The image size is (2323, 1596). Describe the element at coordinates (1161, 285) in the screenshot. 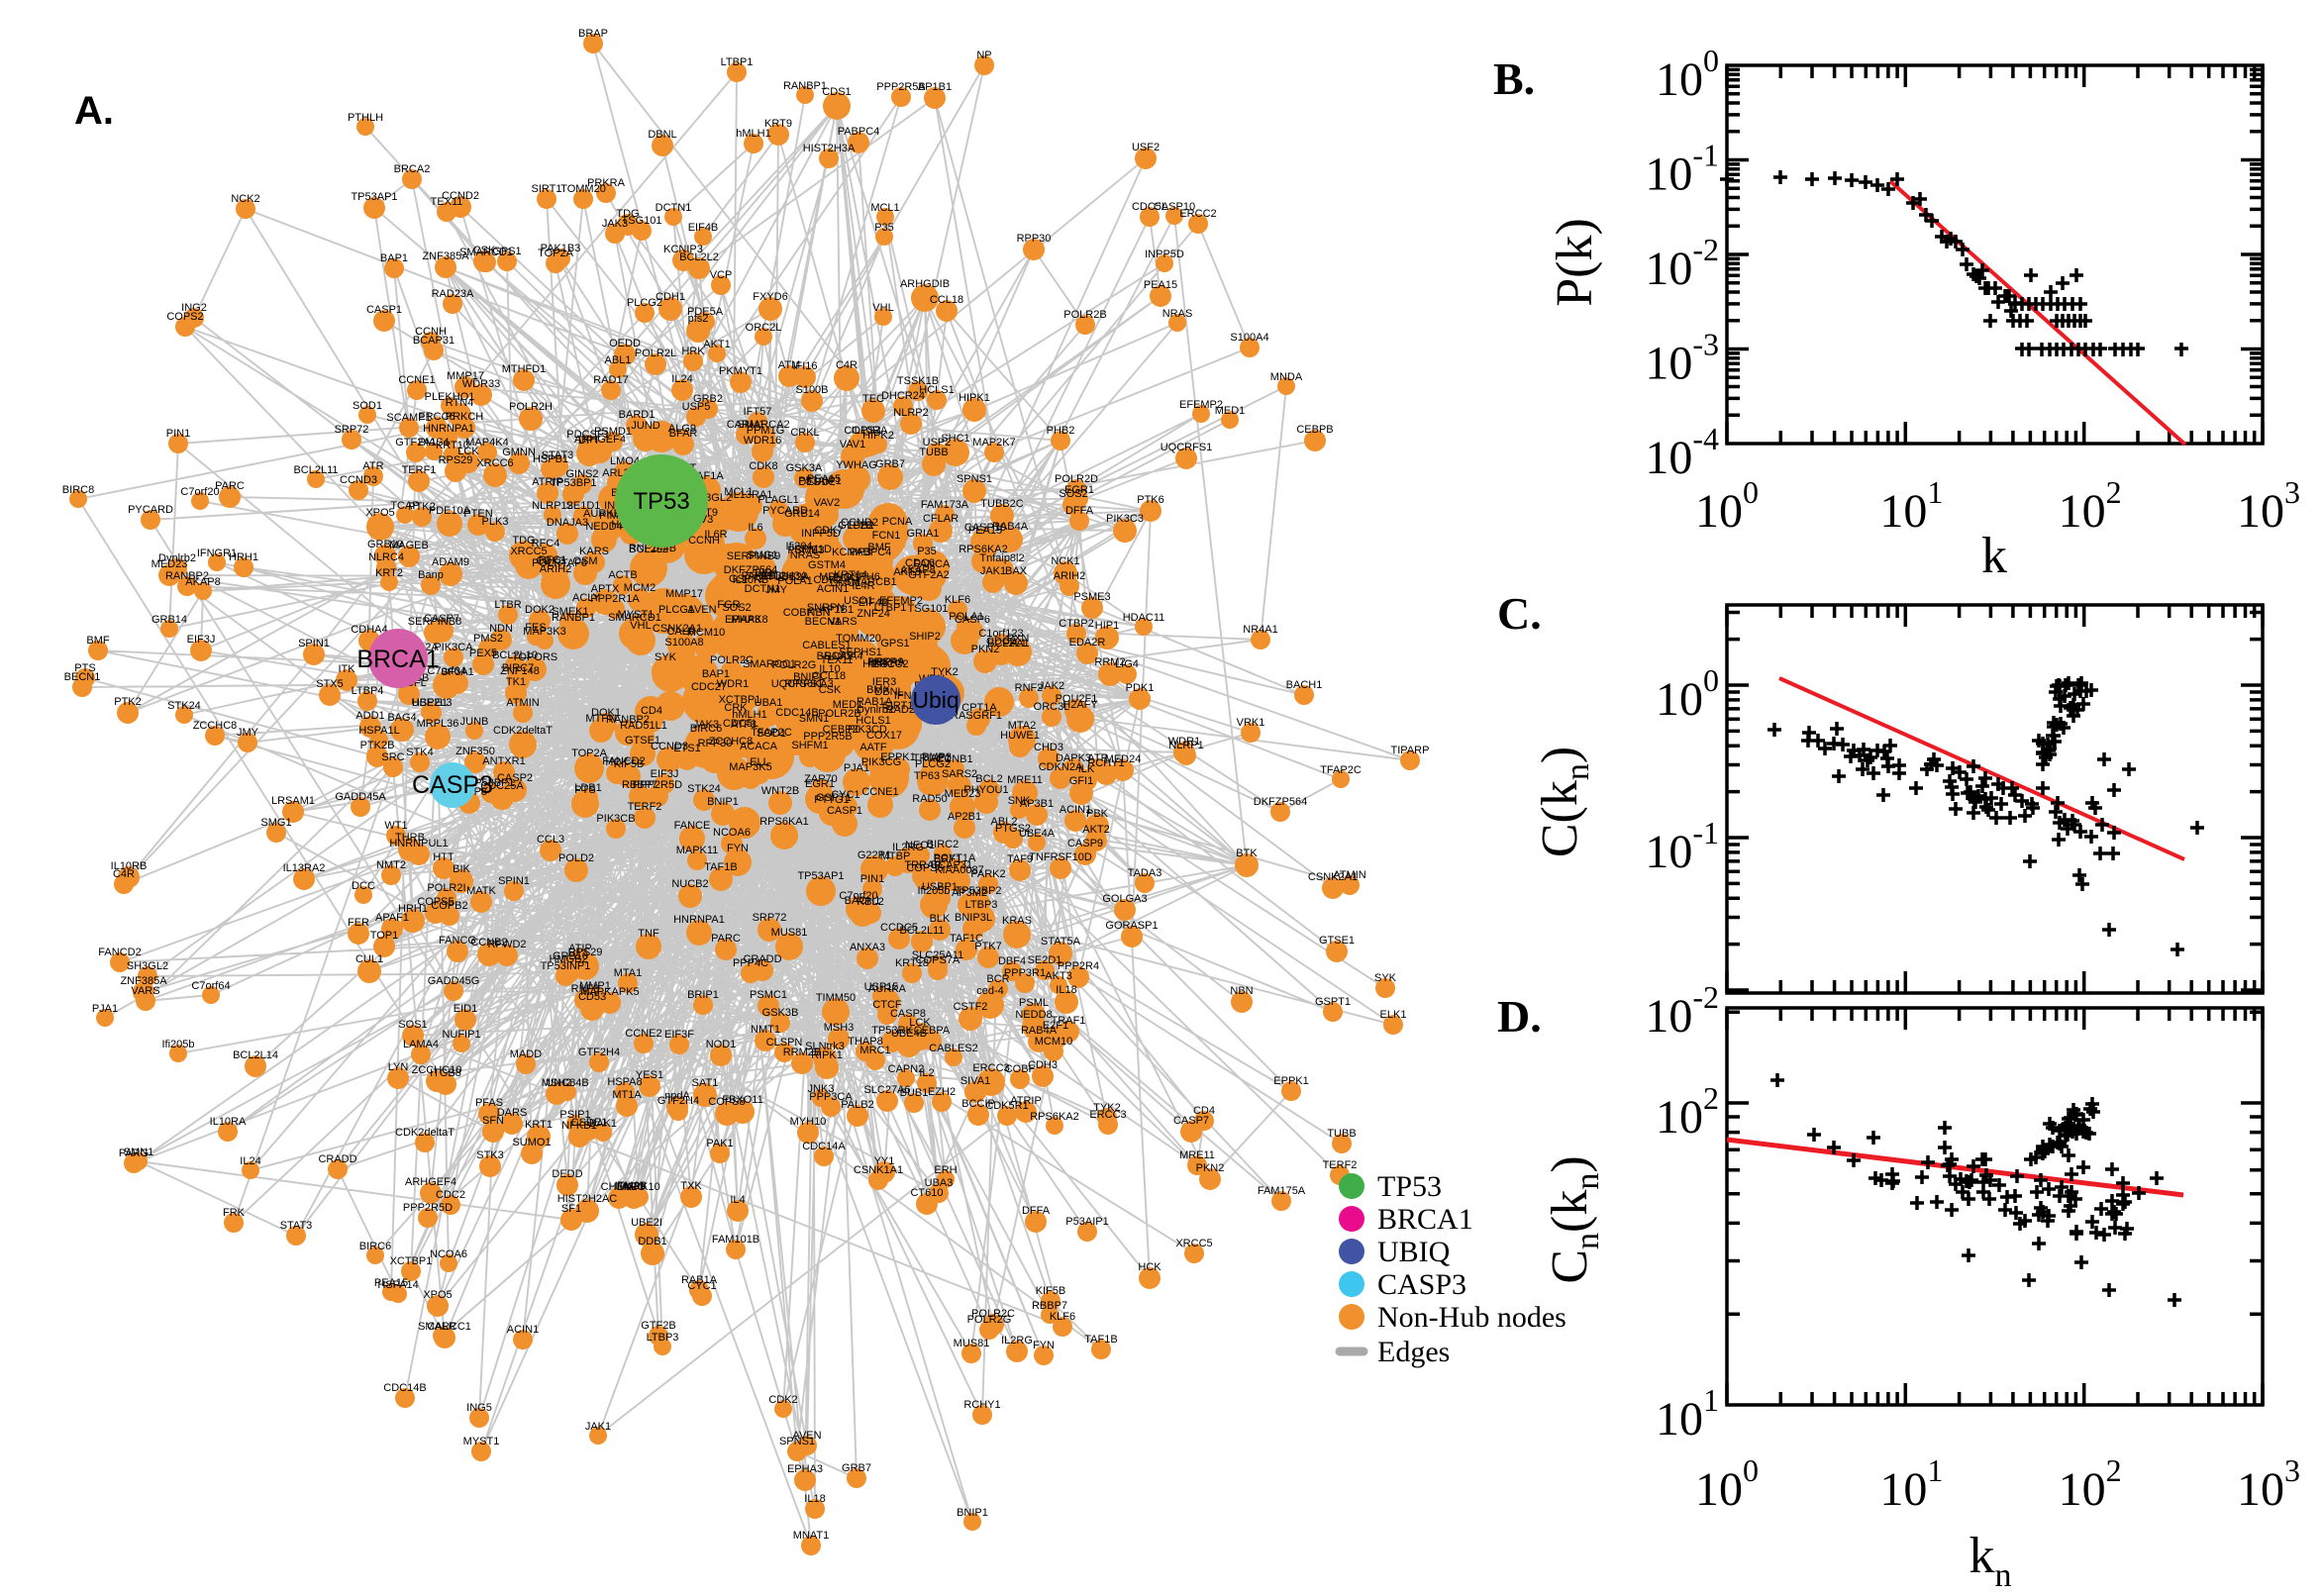

I see `svg-text: PEA15` at that location.